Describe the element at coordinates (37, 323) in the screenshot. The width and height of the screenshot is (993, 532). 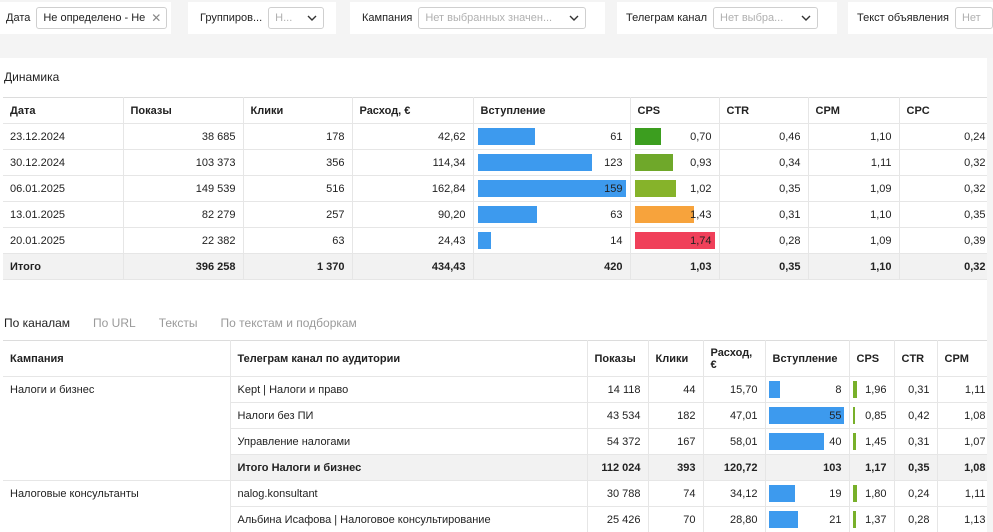
I see `tab-by-channels: По каналам` at that location.